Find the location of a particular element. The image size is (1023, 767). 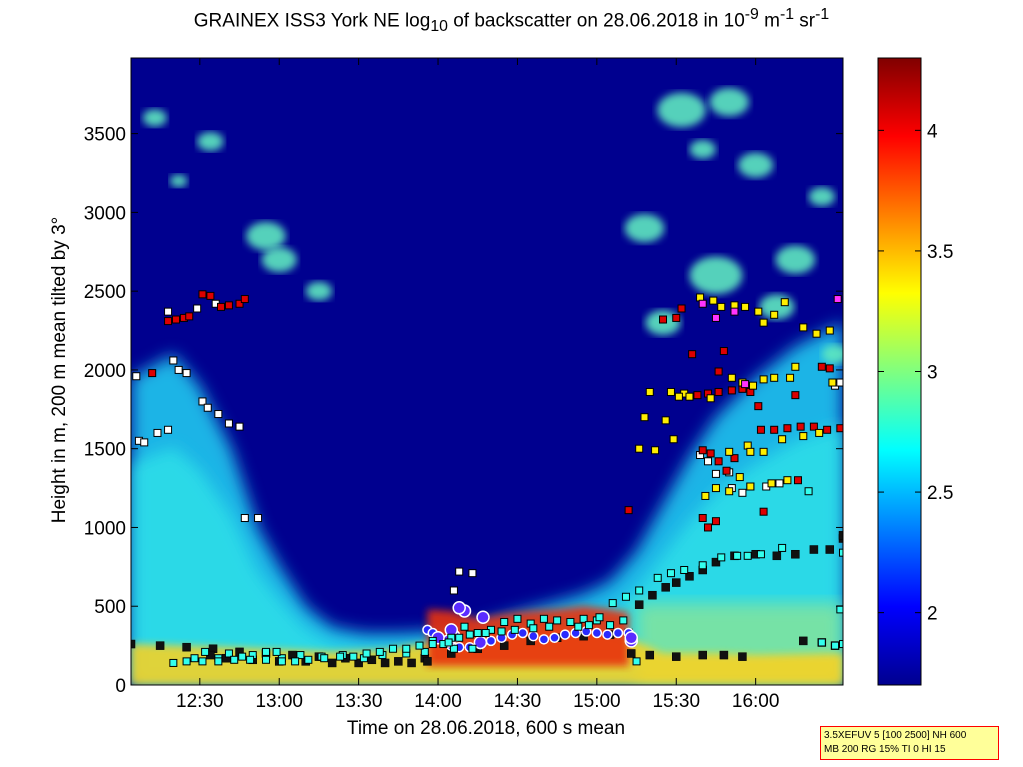

colorbar-ticks: 2 2.5 3 3.5 4 is located at coordinates (915, 373).